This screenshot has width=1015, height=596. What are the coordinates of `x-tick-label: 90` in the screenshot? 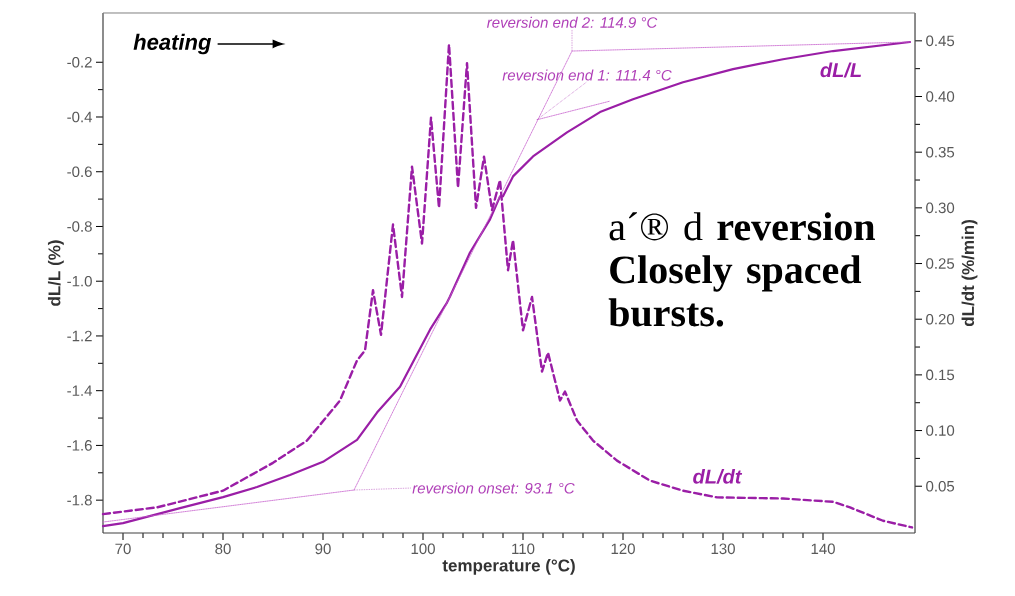 It's located at (323, 549).